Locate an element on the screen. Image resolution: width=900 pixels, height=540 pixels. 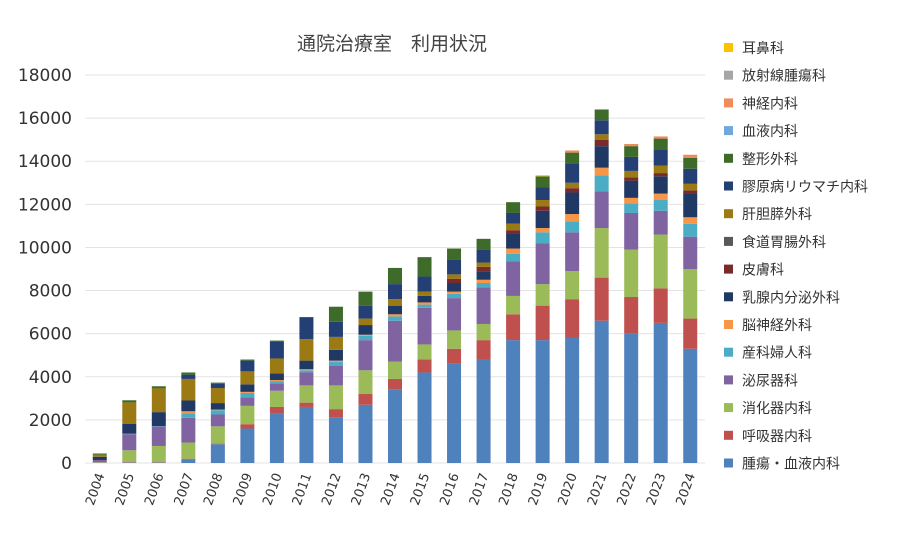
x-tick-label: 2024 is located at coordinates (686, 489).